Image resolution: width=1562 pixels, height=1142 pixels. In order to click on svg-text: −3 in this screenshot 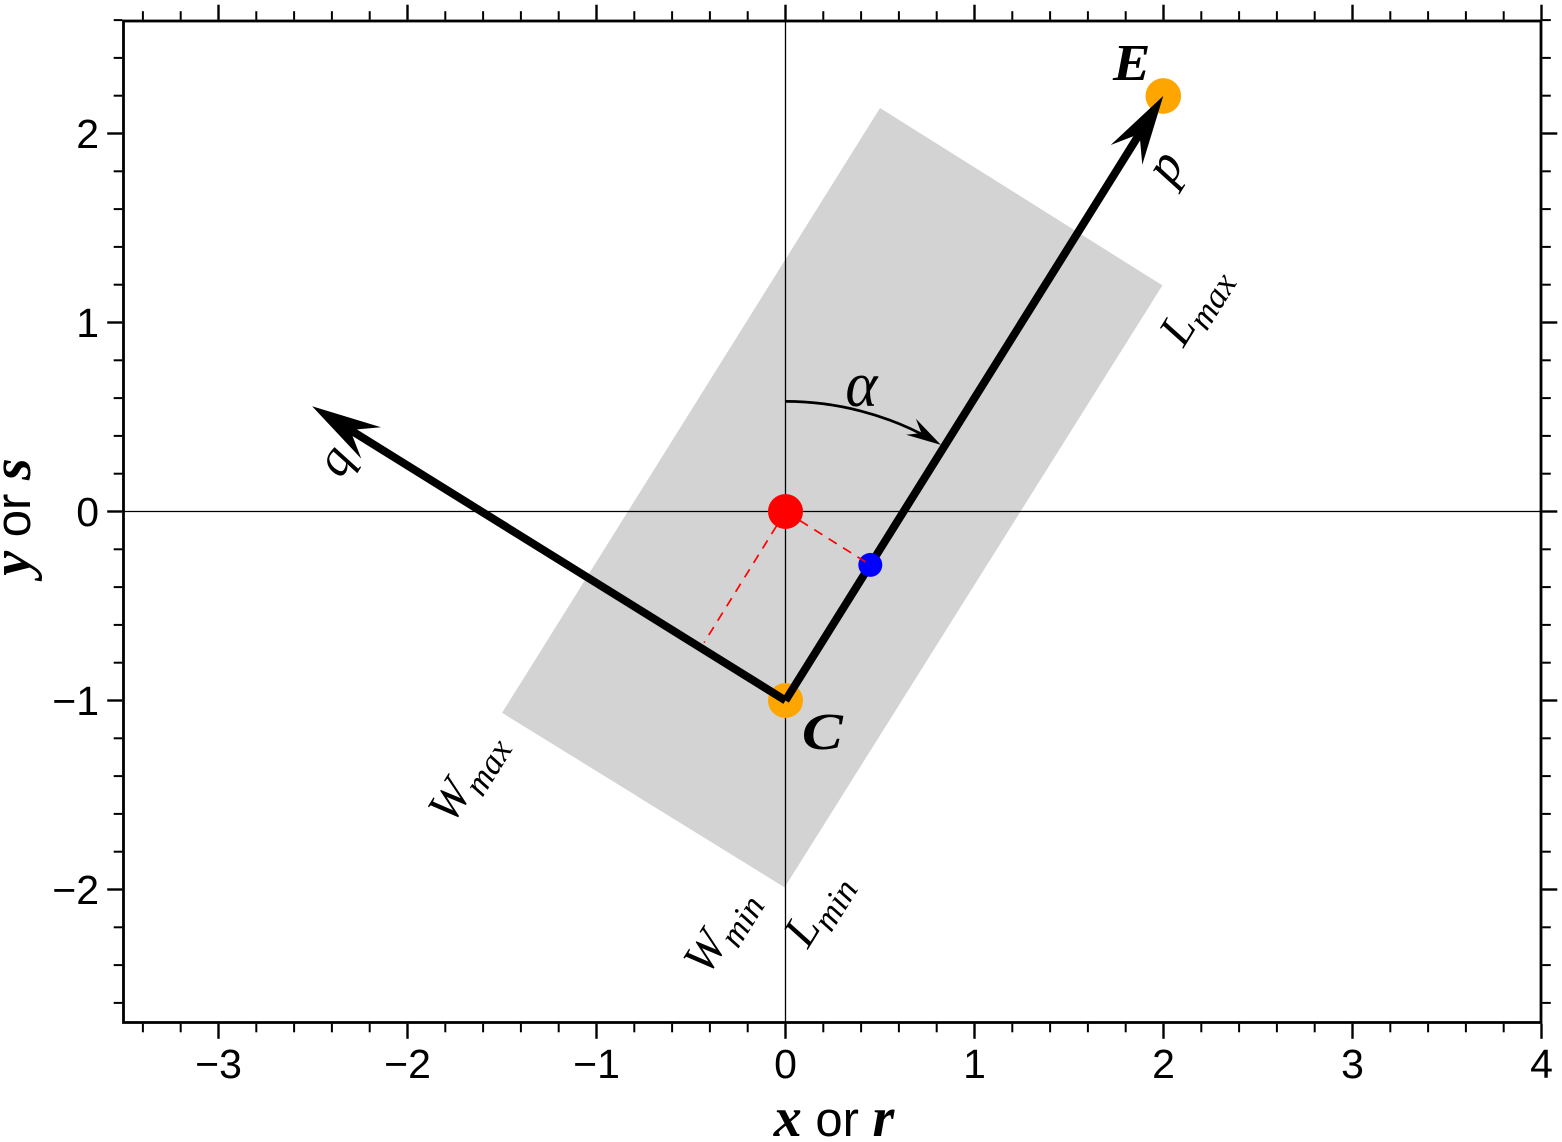, I will do `click(218, 1064)`.